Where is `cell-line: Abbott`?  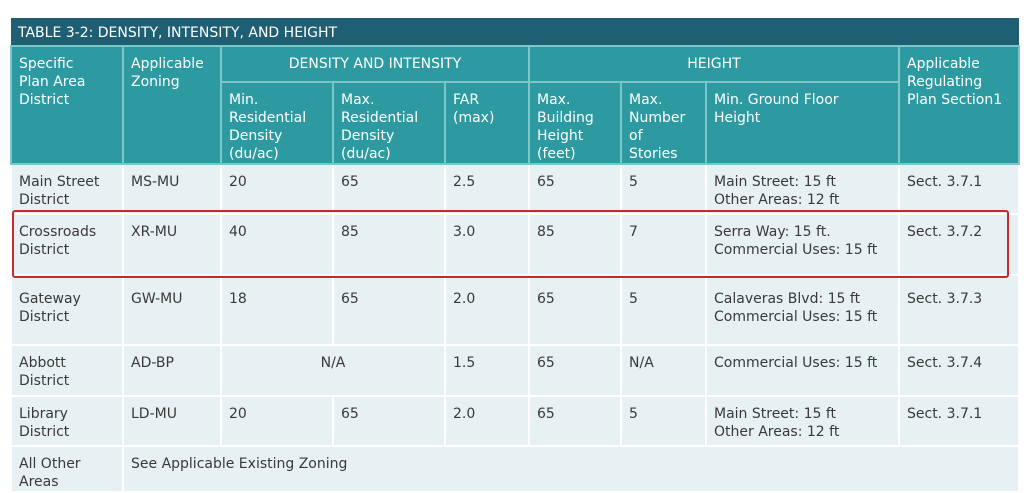 cell-line: Abbott is located at coordinates (42, 363).